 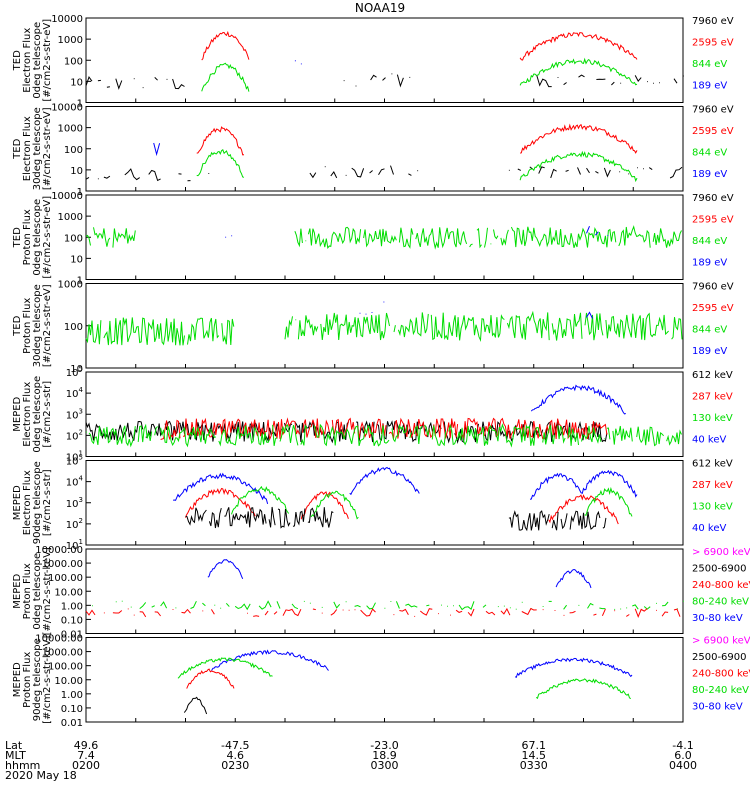 What do you see at coordinates (717, 618) in the screenshot?
I see `legend-entry: 30-80 keV` at bounding box center [717, 618].